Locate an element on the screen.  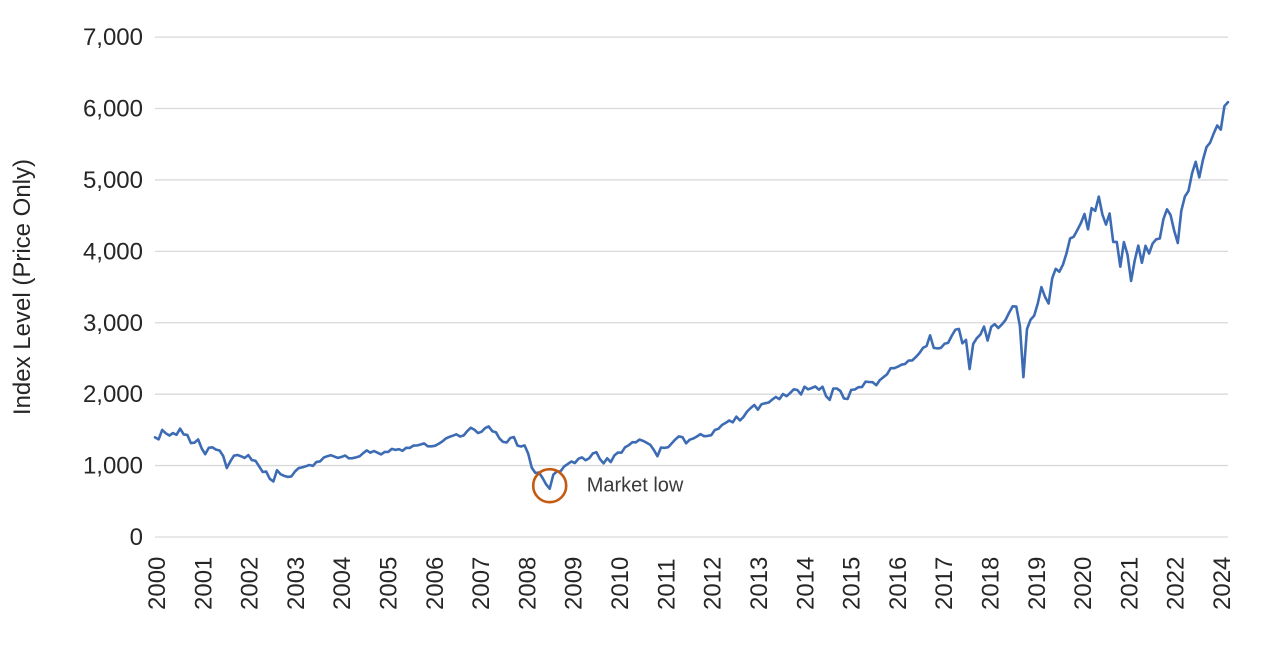
x-tick-label: 2009 is located at coordinates (574, 583).